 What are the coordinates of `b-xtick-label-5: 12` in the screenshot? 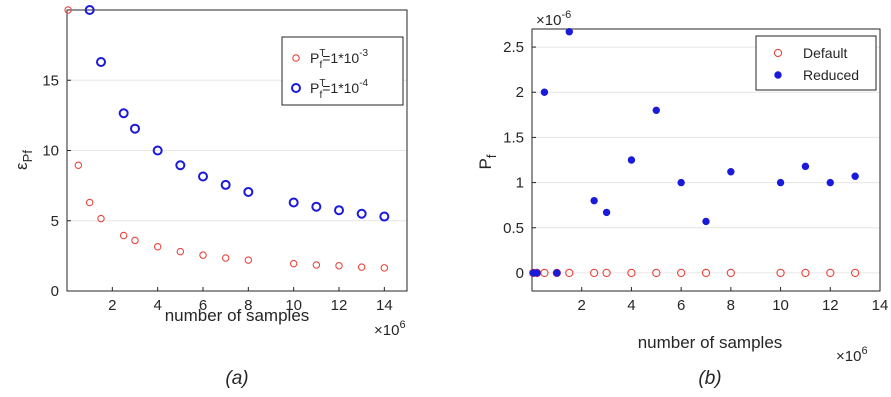 It's located at (830, 305).